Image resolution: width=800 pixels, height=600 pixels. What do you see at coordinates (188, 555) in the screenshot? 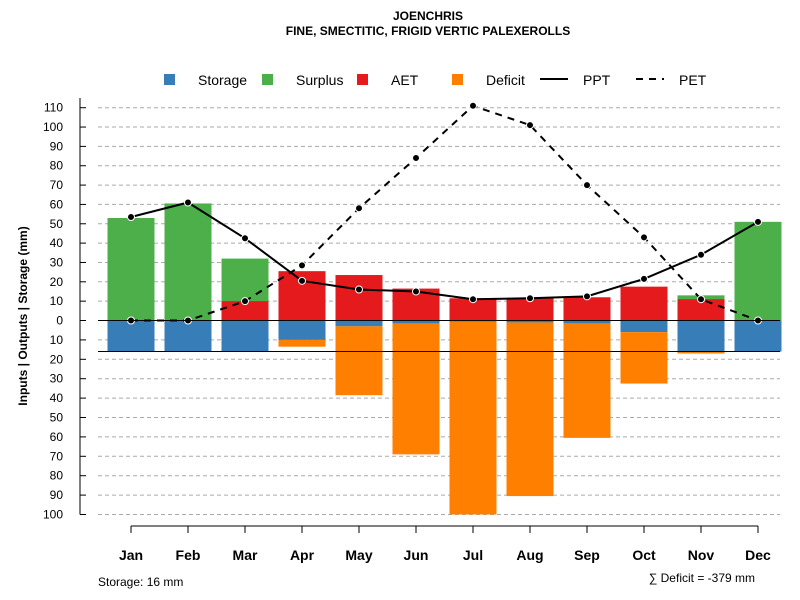
I see `x-tick-label: Feb` at bounding box center [188, 555].